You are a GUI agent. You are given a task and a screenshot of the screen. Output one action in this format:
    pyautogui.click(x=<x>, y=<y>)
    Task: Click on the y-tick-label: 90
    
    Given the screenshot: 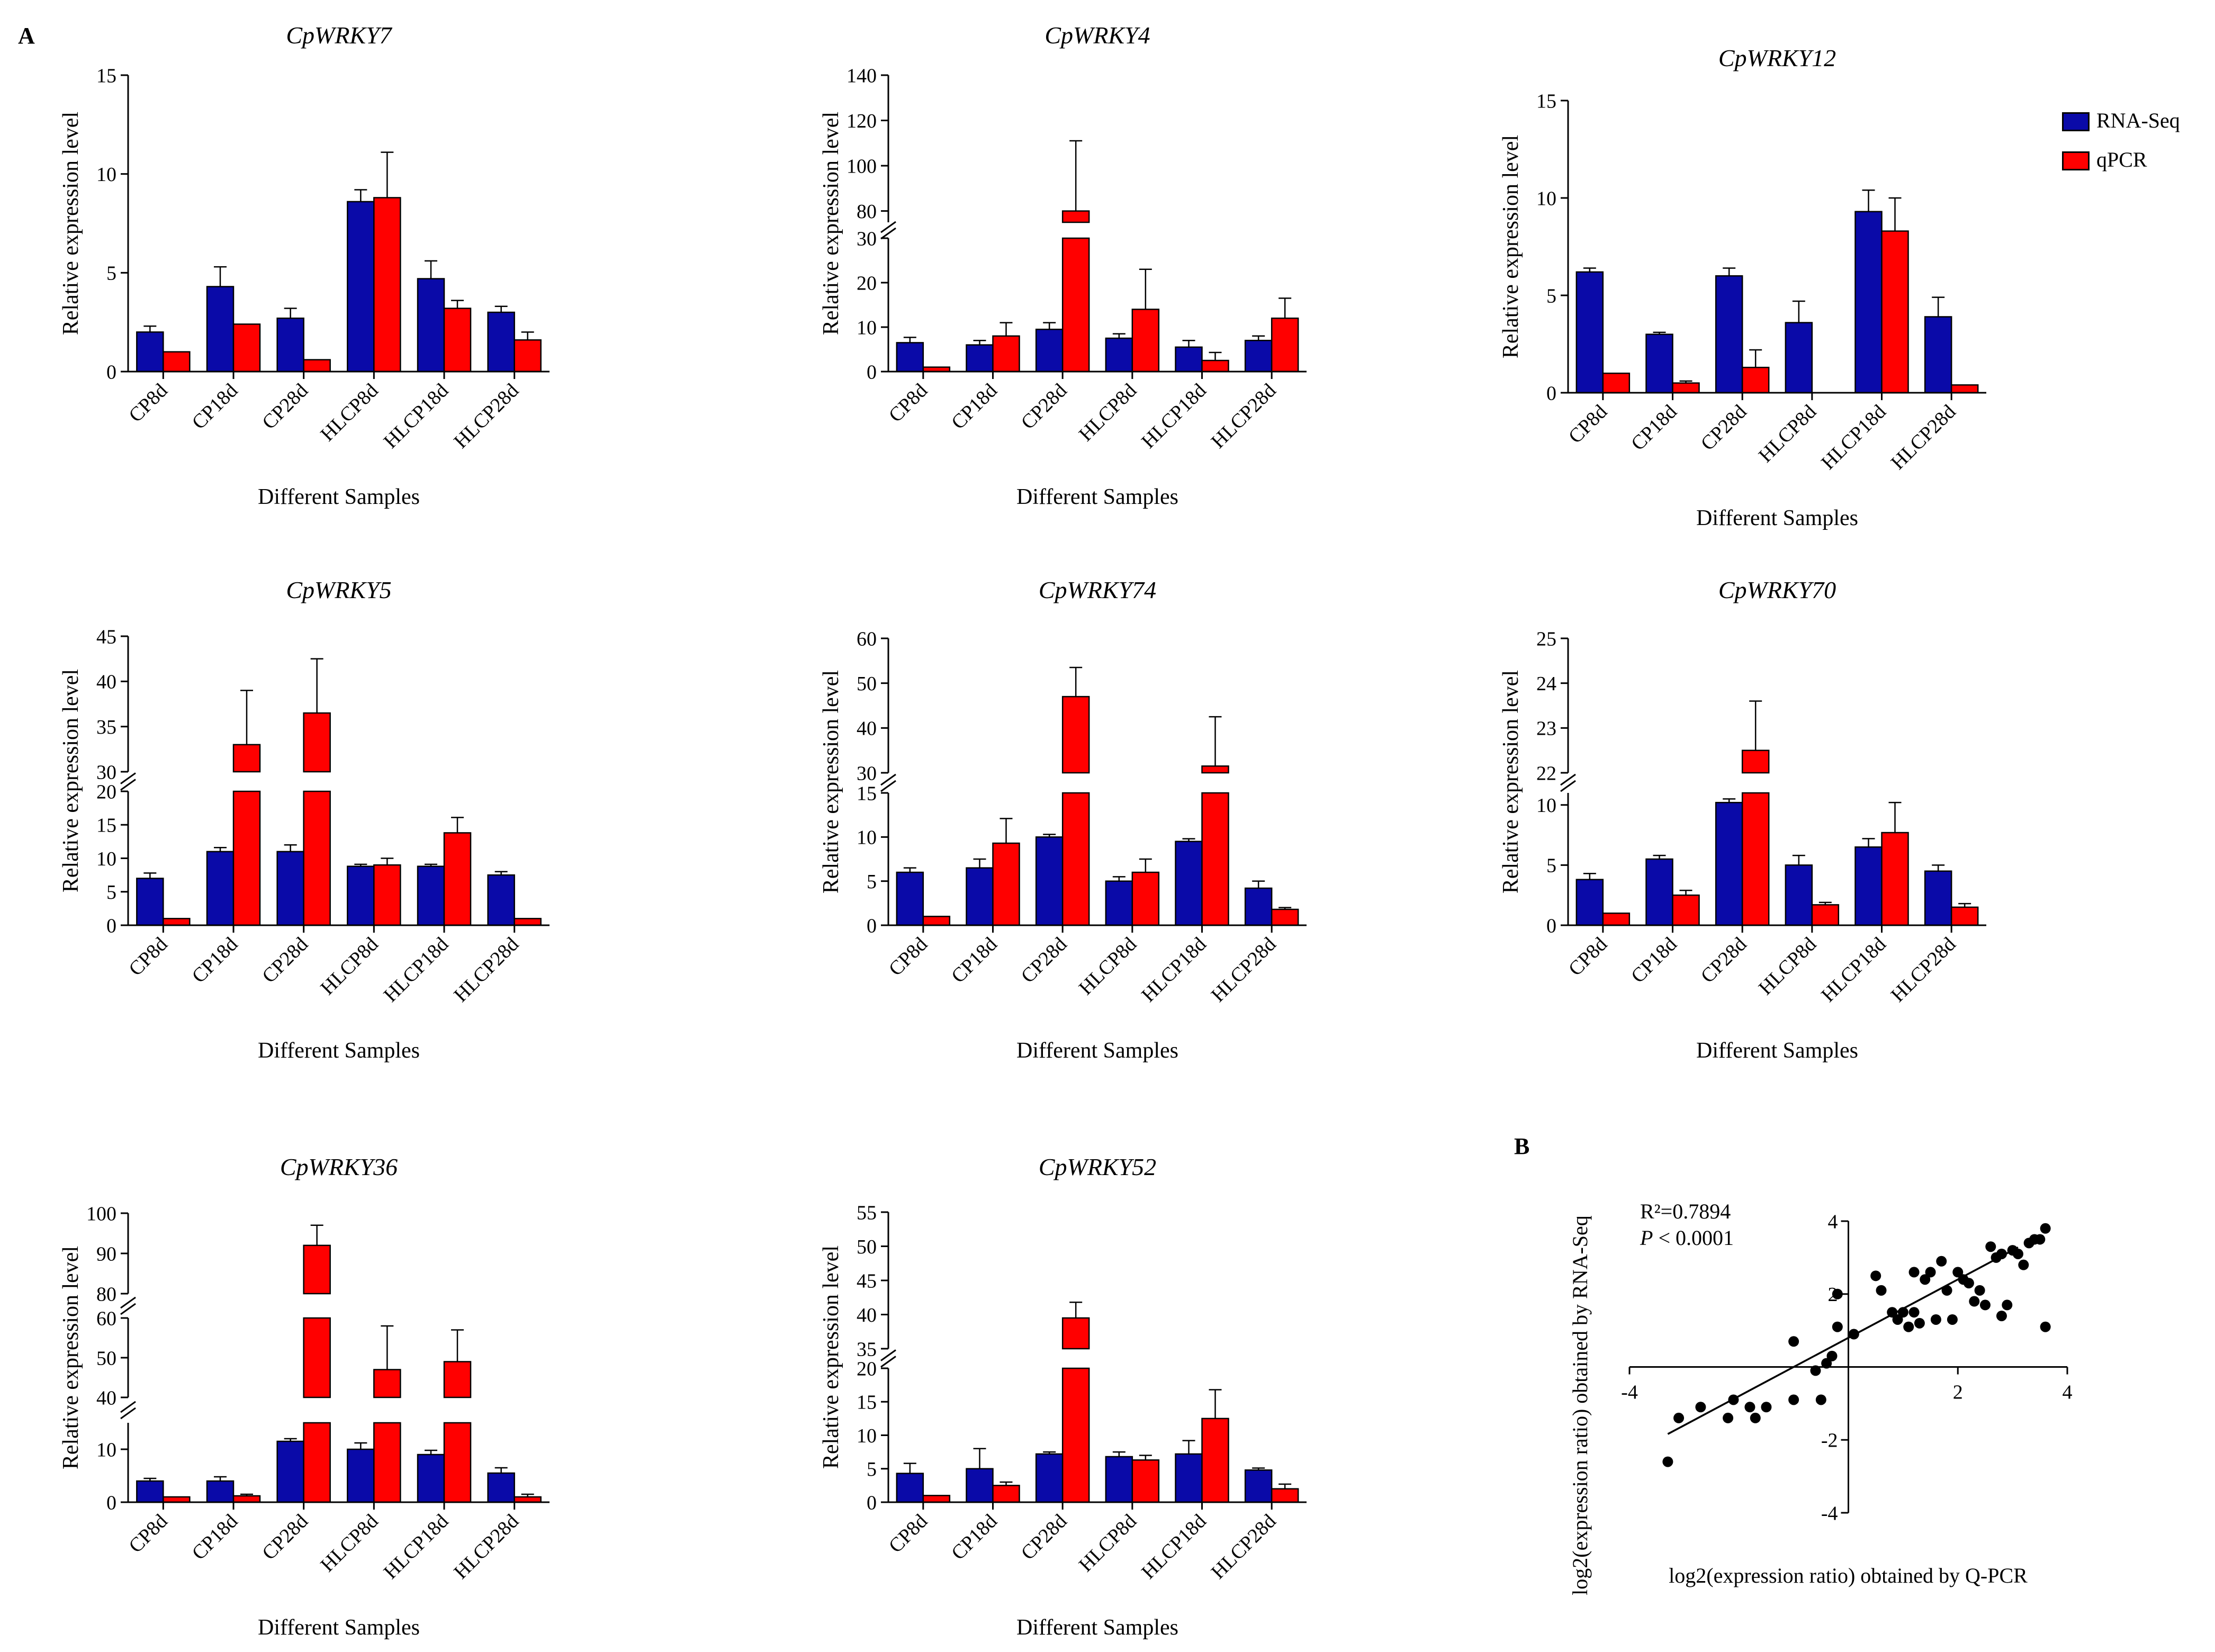 What is the action you would take?
    pyautogui.click(x=106, y=1254)
    